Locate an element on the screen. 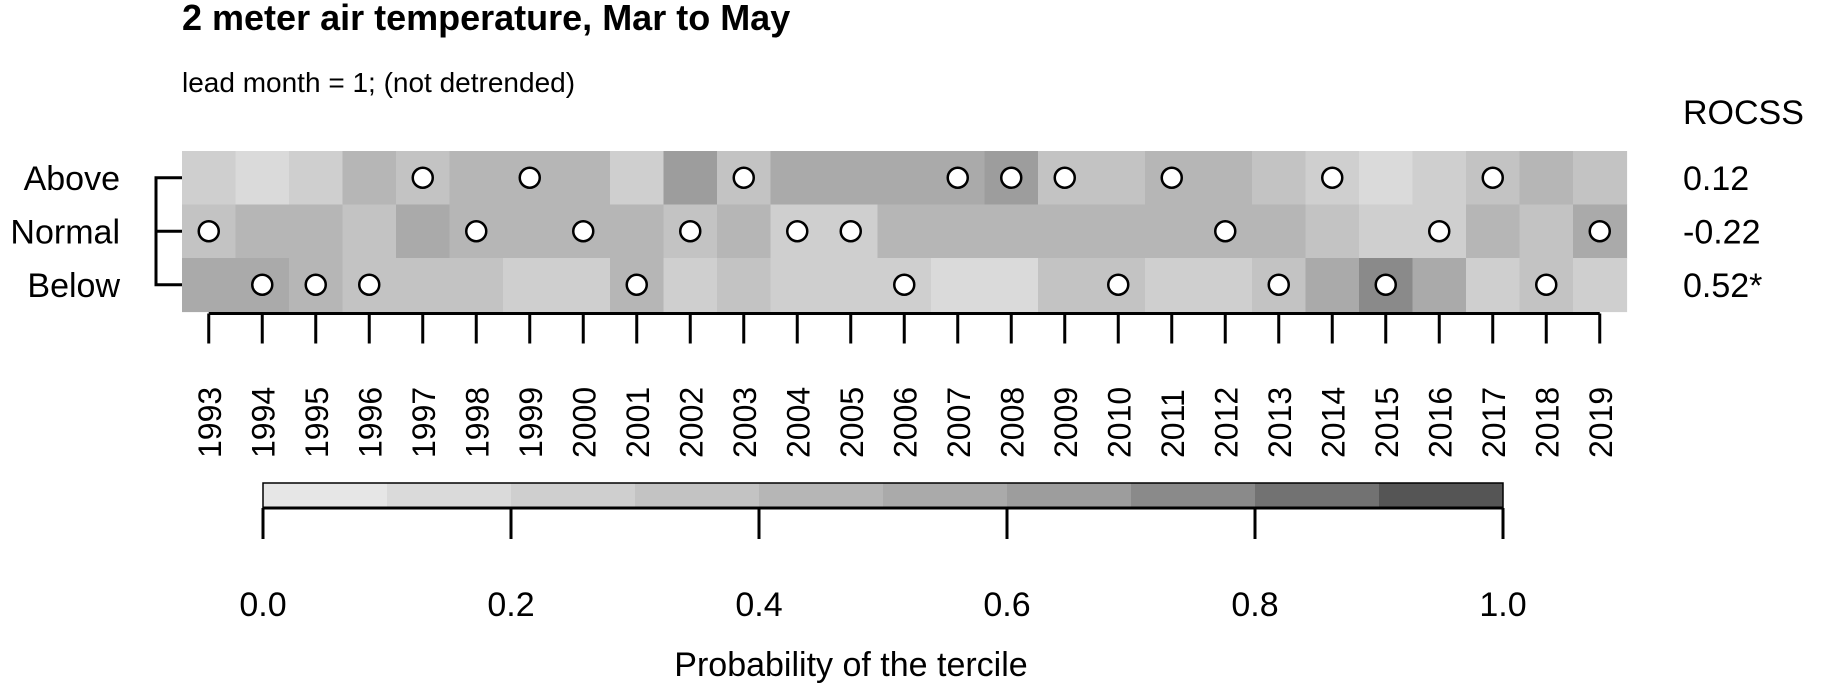  year-tick-label: 1994 is located at coordinates (263, 422).